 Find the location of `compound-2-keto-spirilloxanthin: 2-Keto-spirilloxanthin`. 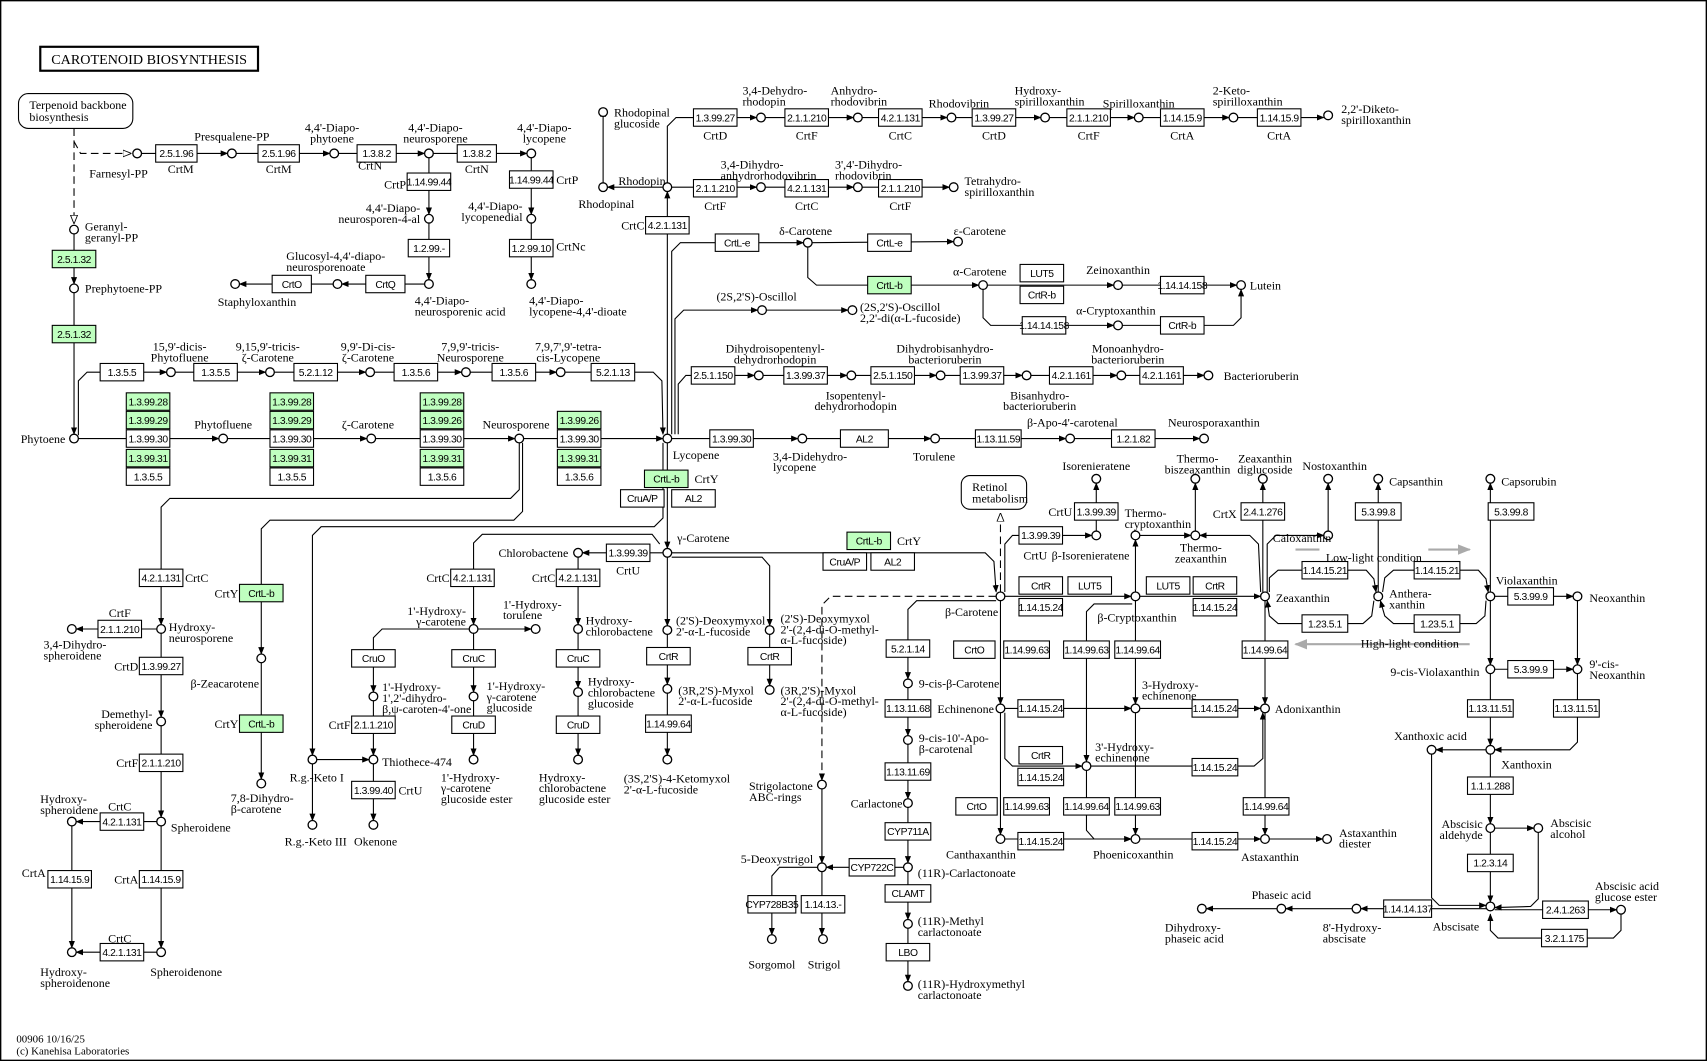

compound-2-keto-spirilloxanthin: 2-Keto-spirilloxanthin is located at coordinates (1248, 103).